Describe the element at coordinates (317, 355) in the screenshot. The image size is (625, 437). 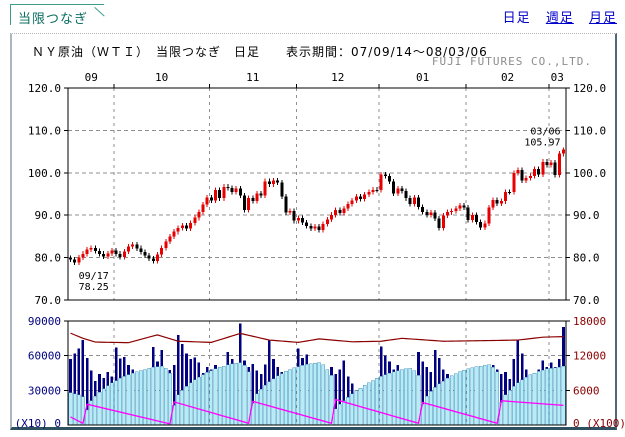
I see `volume-axis-ticks` at that location.